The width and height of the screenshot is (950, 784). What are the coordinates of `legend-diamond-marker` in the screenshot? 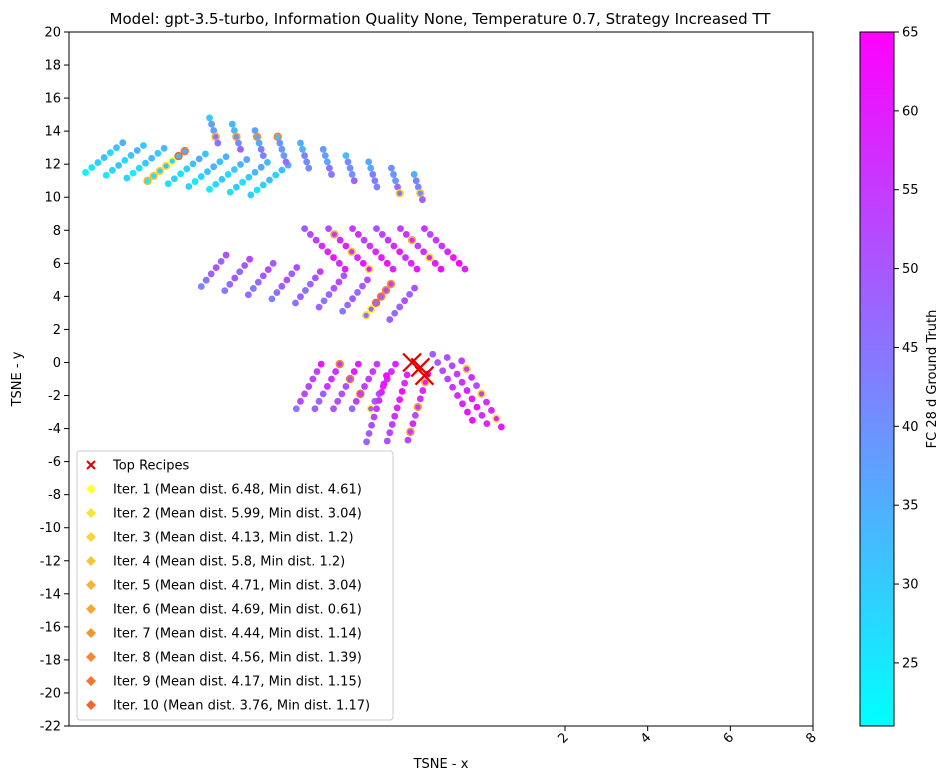 It's located at (91, 513).